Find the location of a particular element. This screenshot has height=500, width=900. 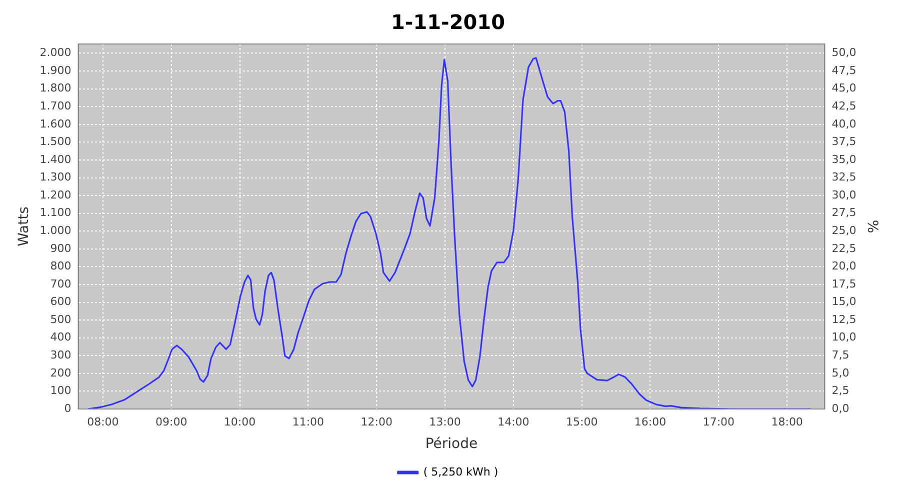

y-tick-label: 700 is located at coordinates (61, 283).